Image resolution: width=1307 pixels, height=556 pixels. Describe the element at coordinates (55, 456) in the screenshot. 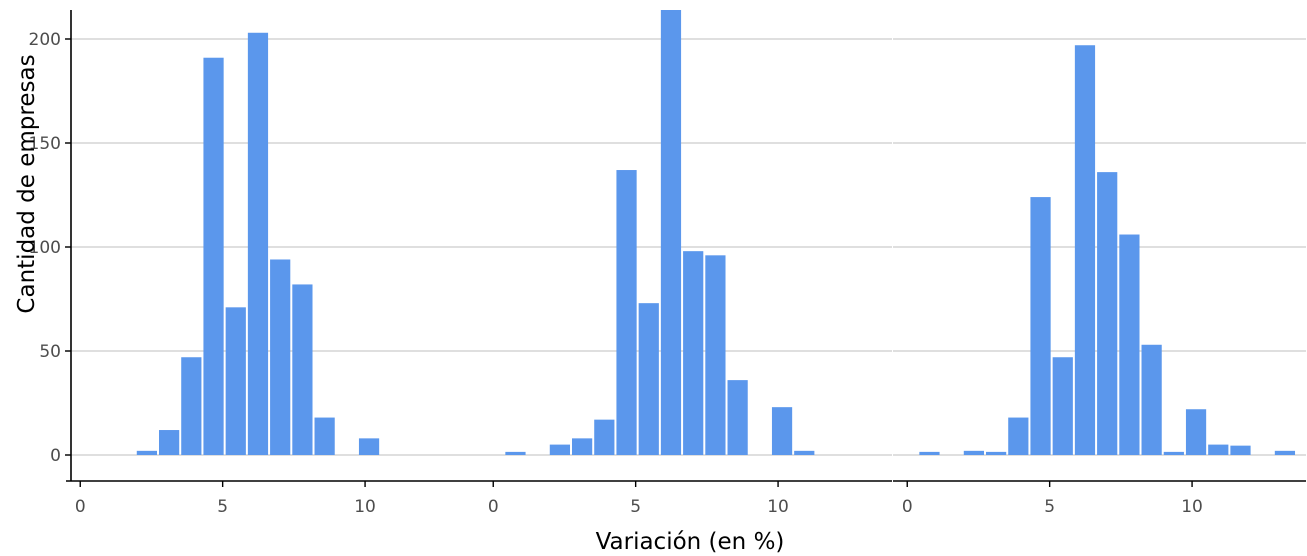

I see `y-tick-label: 0` at that location.